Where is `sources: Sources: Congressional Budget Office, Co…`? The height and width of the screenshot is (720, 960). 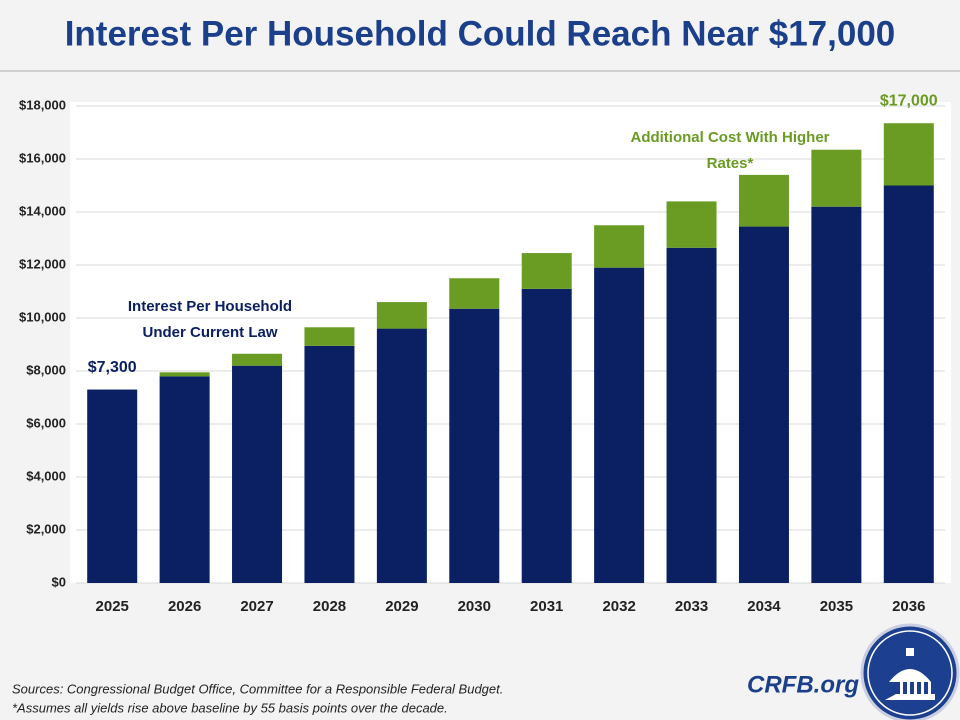
sources: Sources: Congressional Budget Office, Co… is located at coordinates (257, 688).